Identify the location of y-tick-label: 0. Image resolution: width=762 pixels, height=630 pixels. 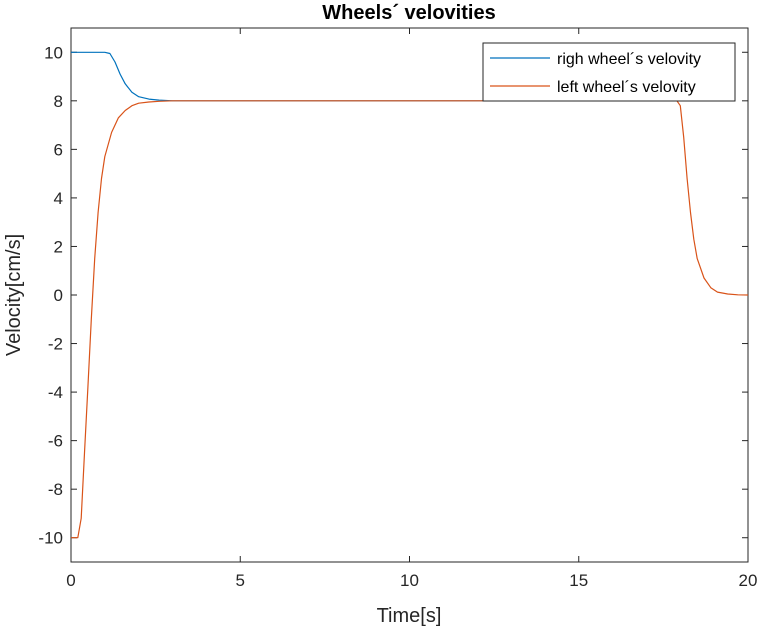
(58, 295).